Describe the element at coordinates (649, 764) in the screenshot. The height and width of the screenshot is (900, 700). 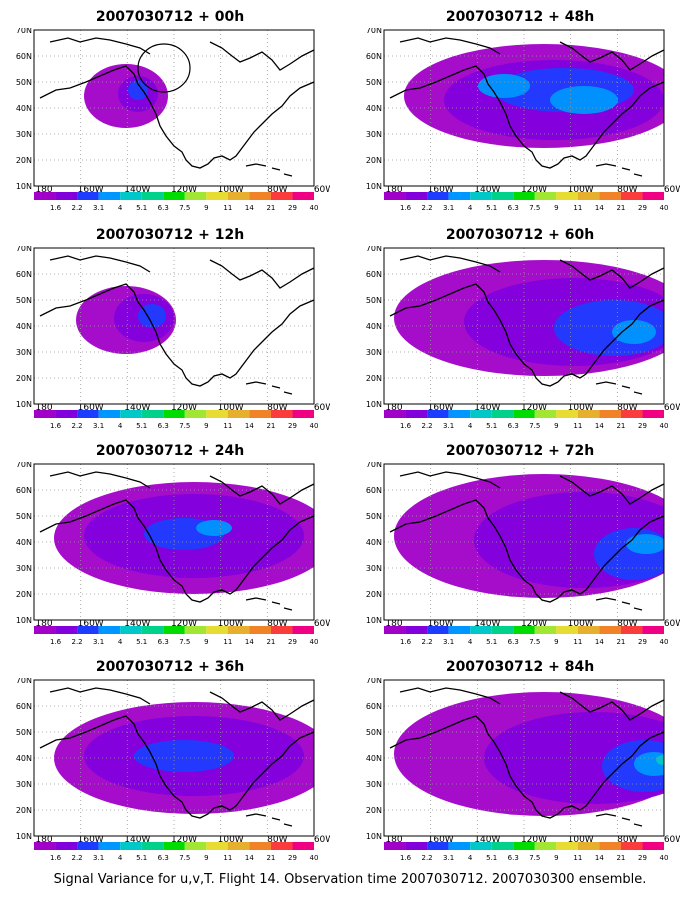
I see `variance-contour` at that location.